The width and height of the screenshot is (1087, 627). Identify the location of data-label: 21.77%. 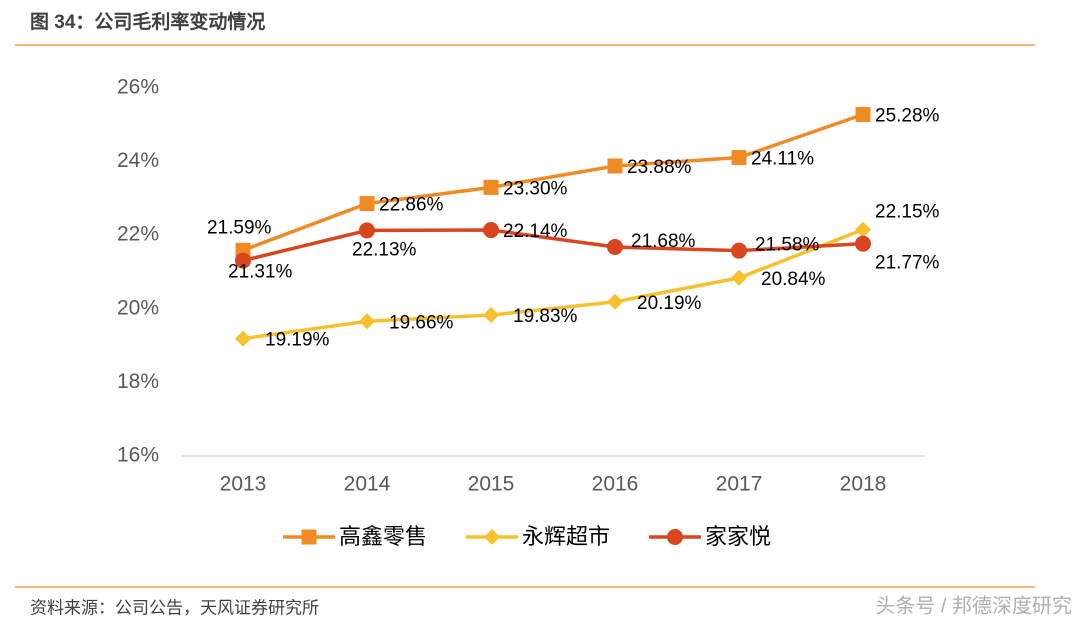
(907, 263).